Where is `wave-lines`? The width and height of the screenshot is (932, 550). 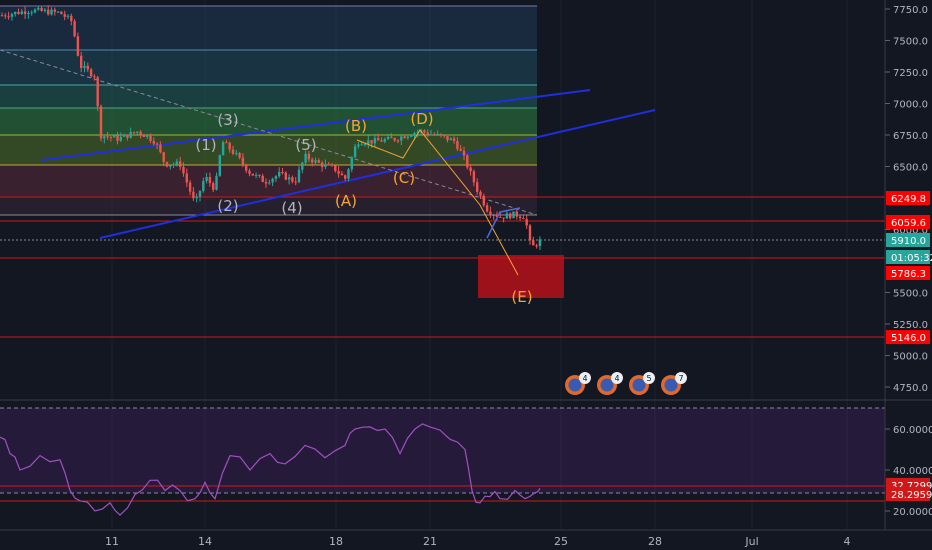 wave-lines is located at coordinates (438, 202).